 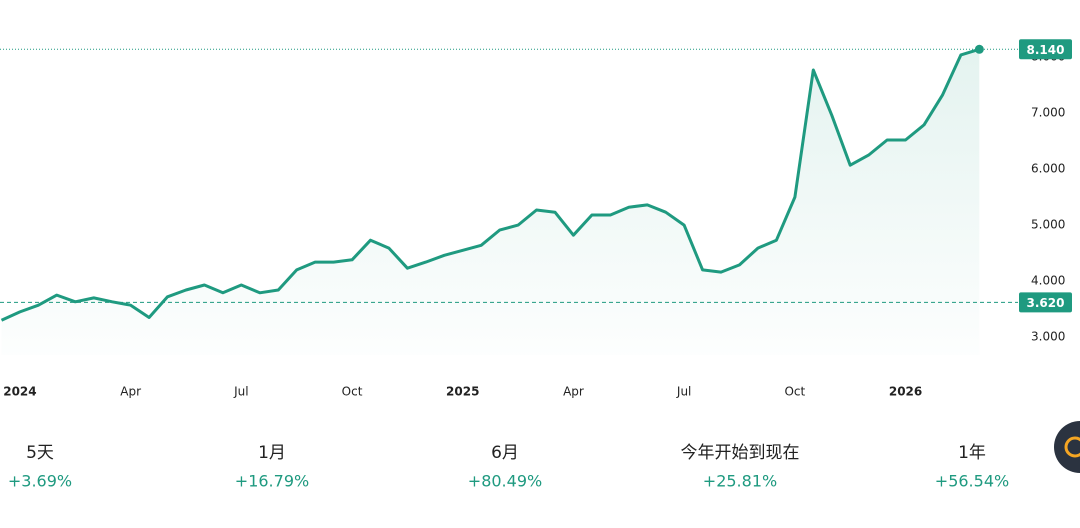 I want to click on price-label: 8.140, so click(x=1046, y=50).